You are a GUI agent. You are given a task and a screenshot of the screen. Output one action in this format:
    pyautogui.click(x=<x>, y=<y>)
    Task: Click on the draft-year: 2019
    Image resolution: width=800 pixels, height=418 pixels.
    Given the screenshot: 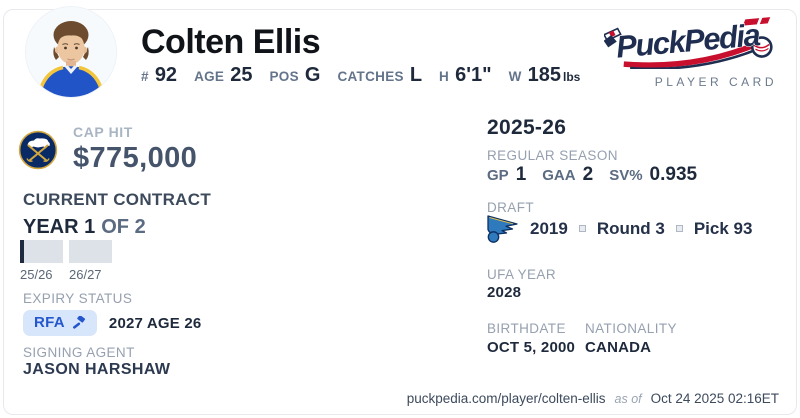 What is the action you would take?
    pyautogui.click(x=549, y=228)
    